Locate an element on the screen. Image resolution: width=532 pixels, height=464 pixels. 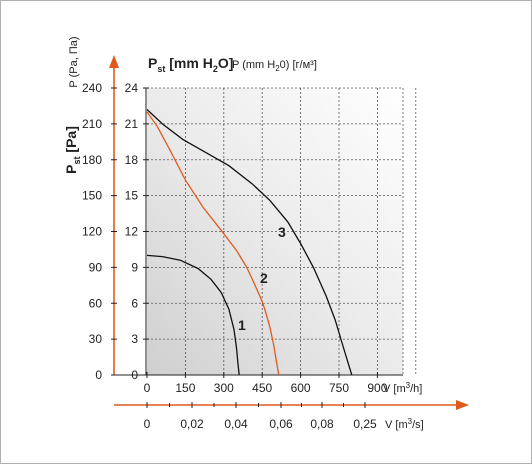
curve-label-3: 3 is located at coordinates (282, 232).